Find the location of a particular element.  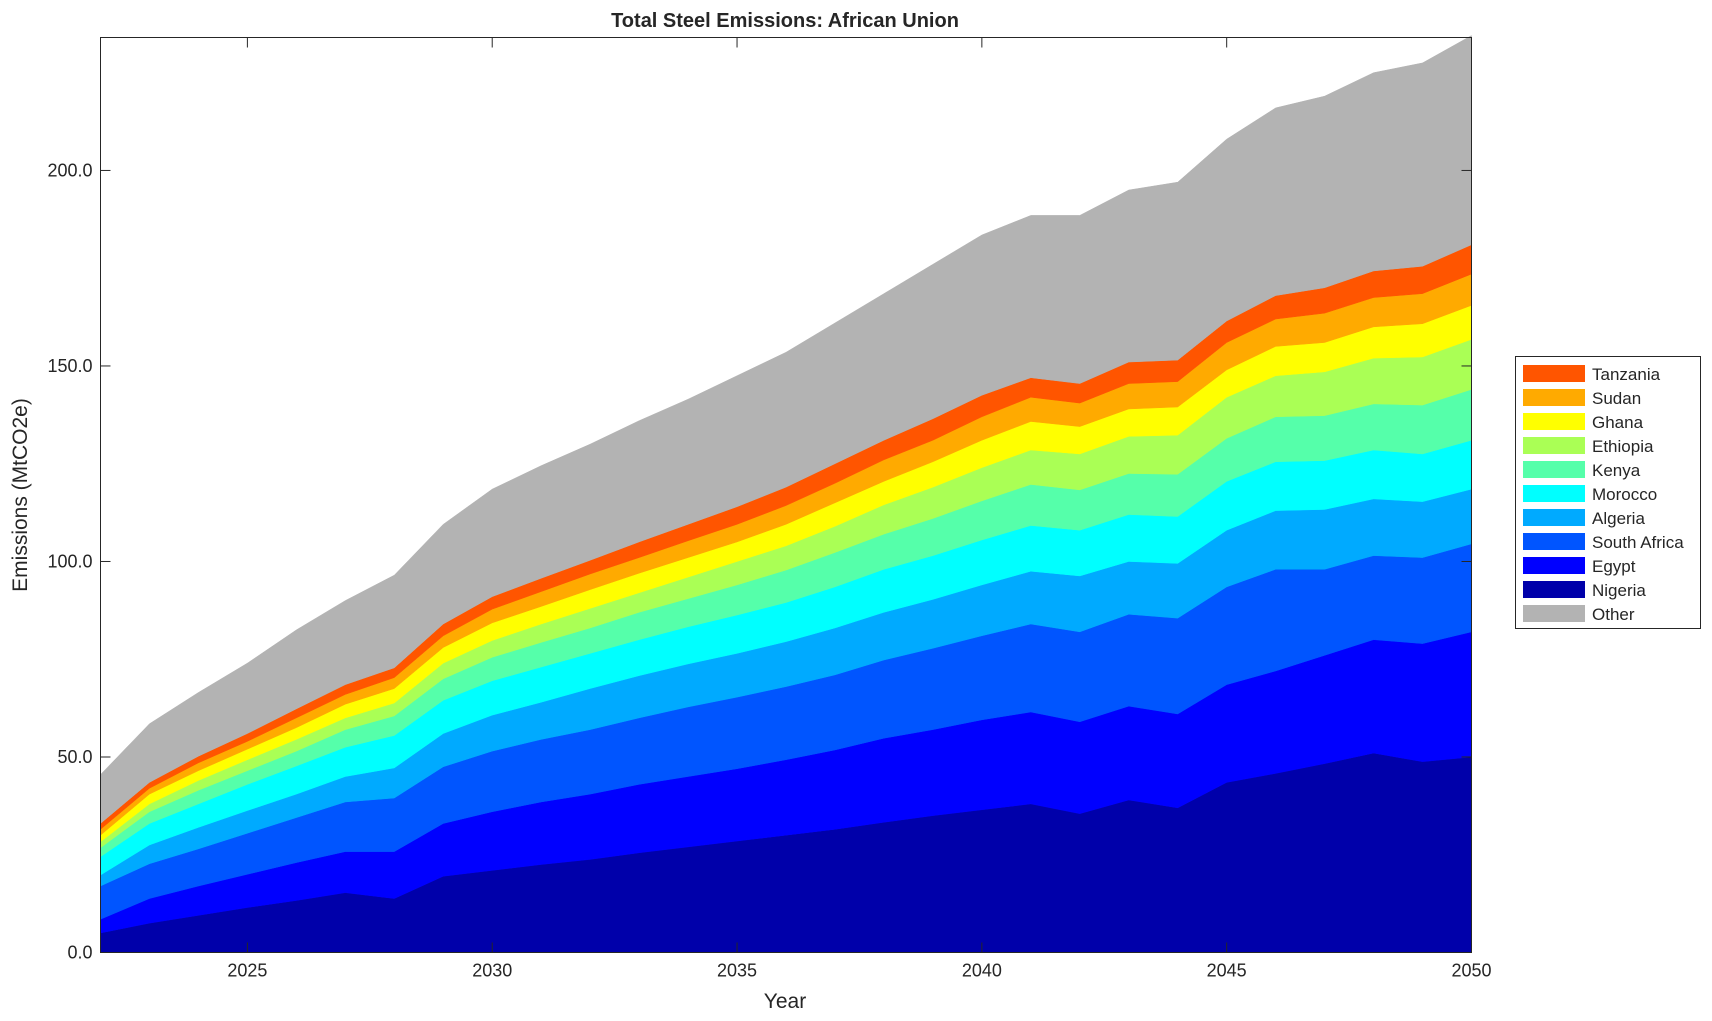

legend-swatch-other is located at coordinates (1554, 613).